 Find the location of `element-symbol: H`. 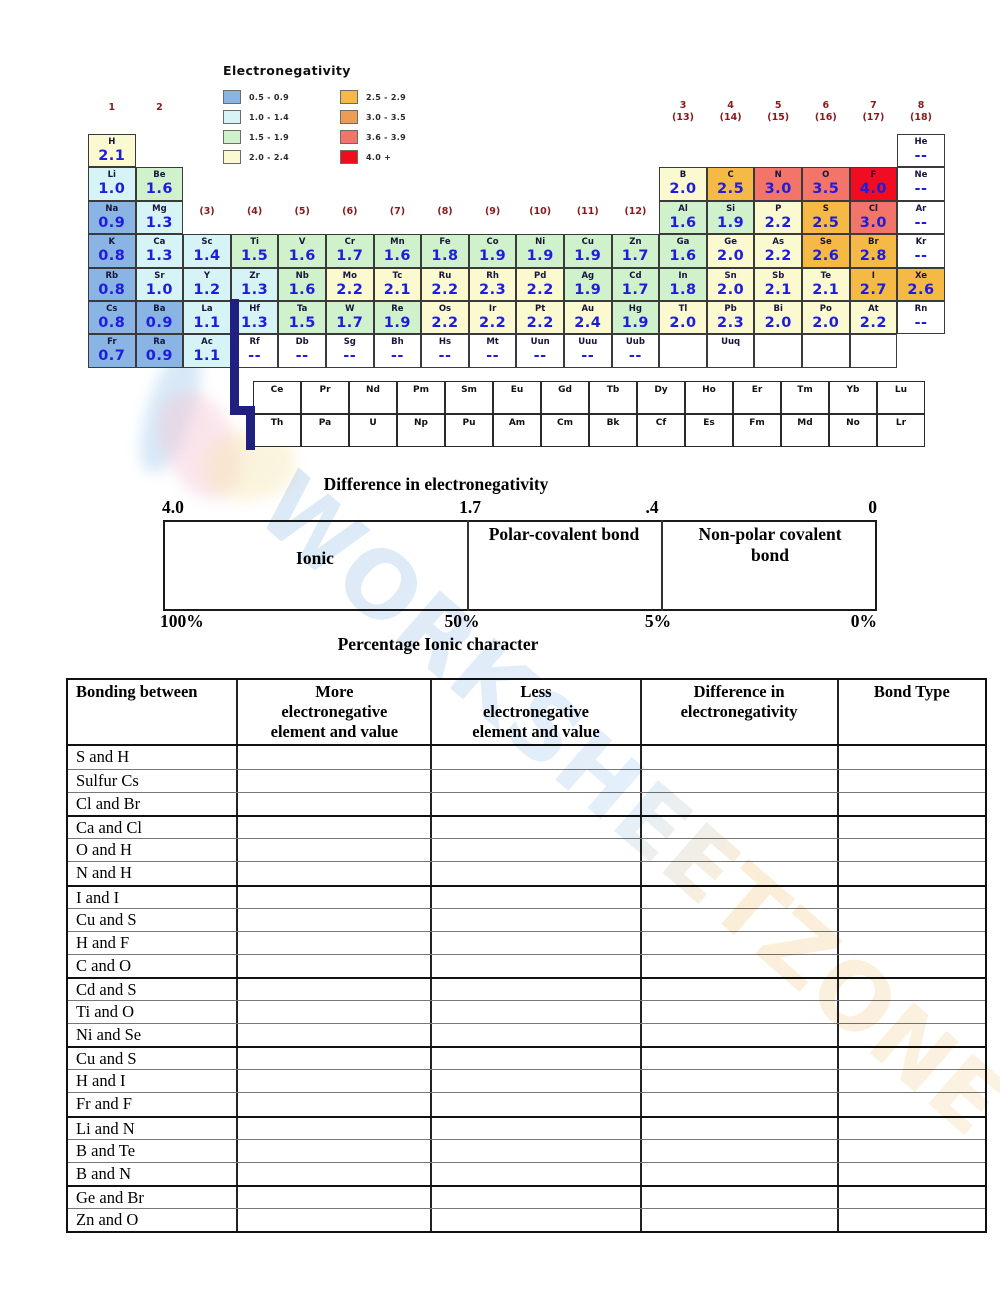

element-symbol: H is located at coordinates (112, 142).